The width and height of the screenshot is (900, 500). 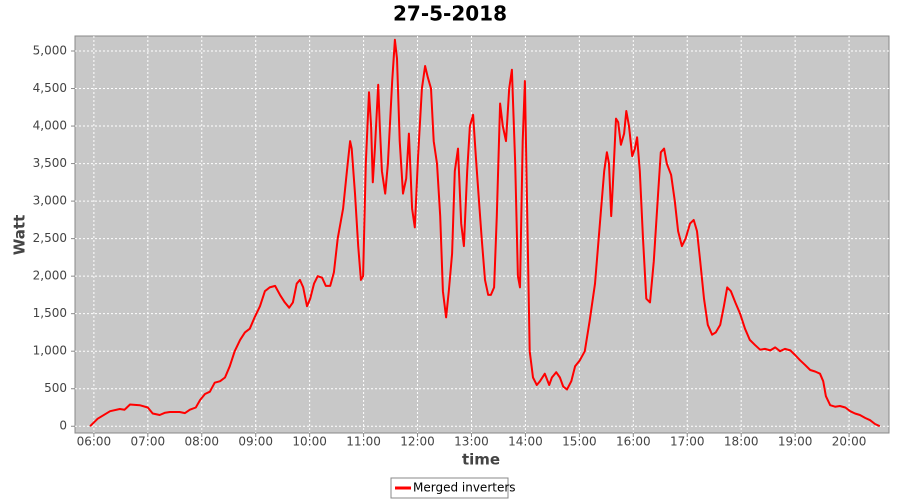 What do you see at coordinates (50, 163) in the screenshot?
I see `y-tick-label: 3,500` at bounding box center [50, 163].